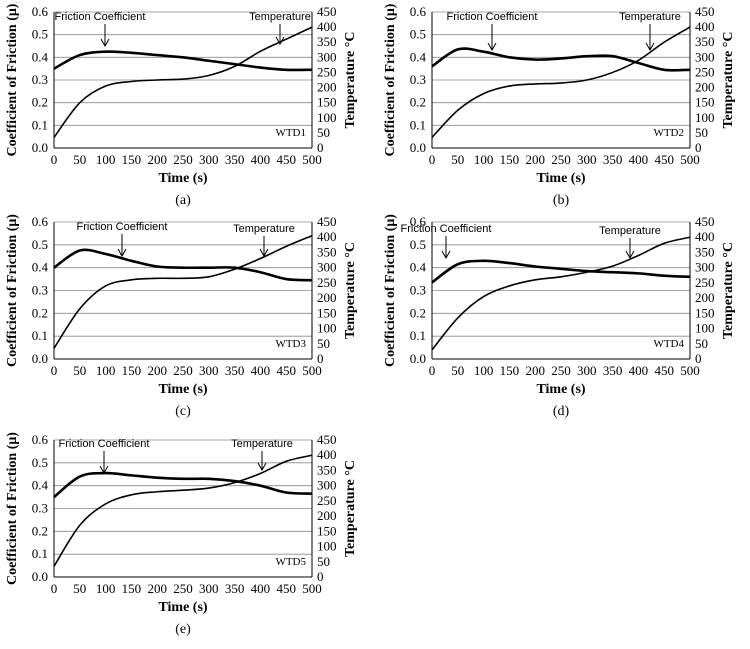 This screenshot has height=649, width=750. Describe the element at coordinates (40, 553) in the screenshot. I see `y-tick-label: 0.1` at that location.